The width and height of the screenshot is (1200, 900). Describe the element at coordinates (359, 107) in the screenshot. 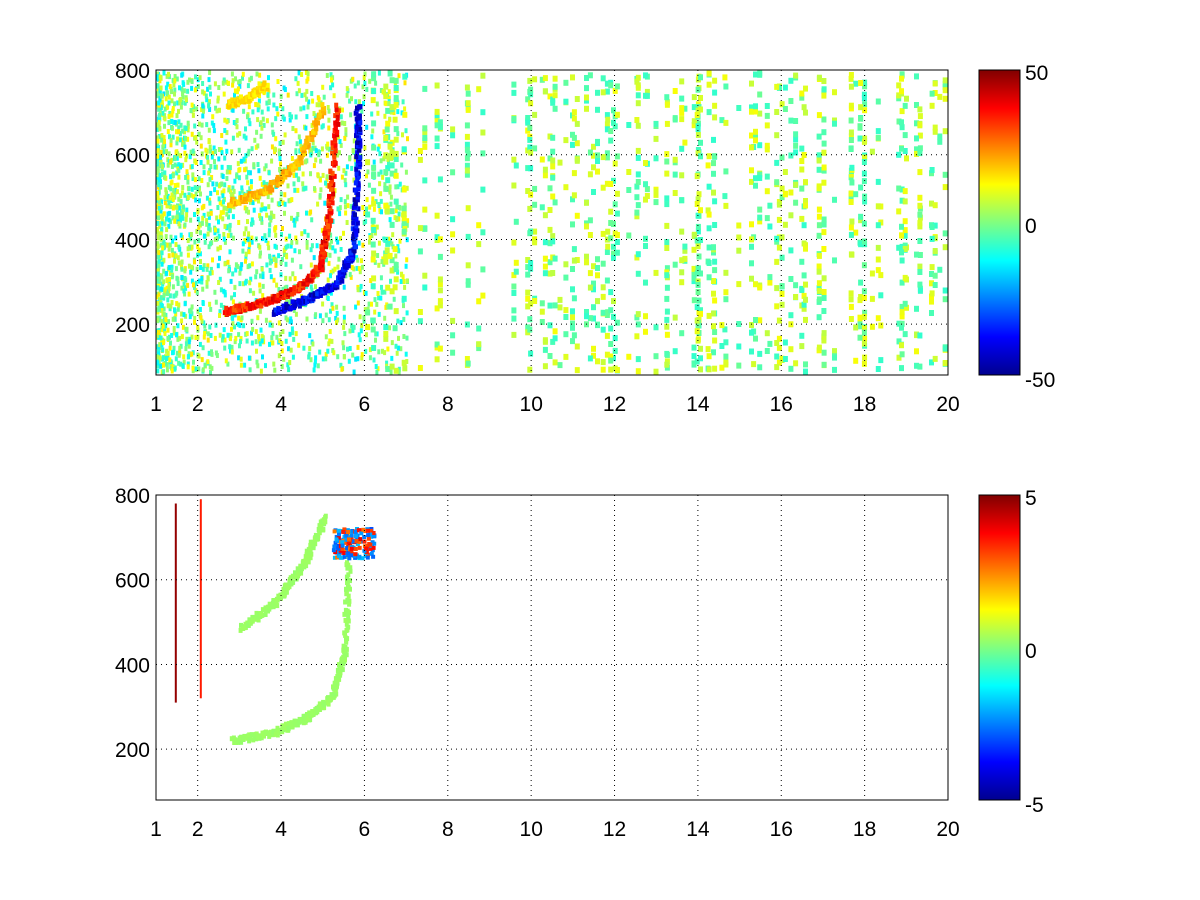

I see `top-feature-1-cell` at that location.